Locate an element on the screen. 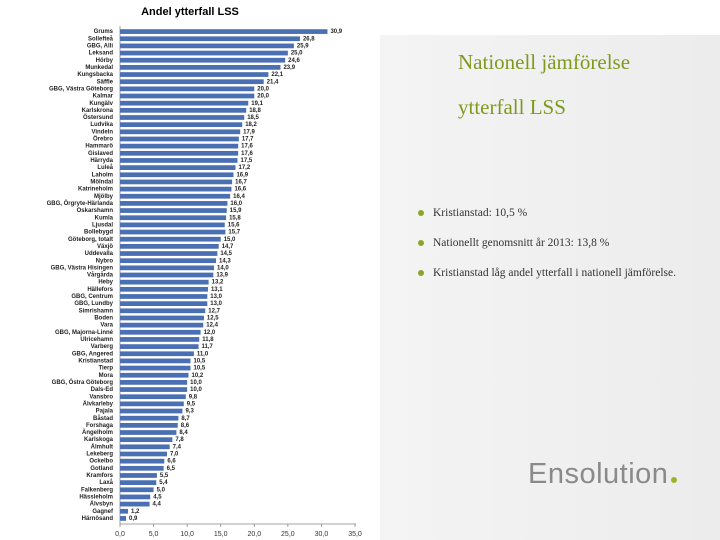 The height and width of the screenshot is (540, 720). data-label: 16,4 is located at coordinates (239, 197).